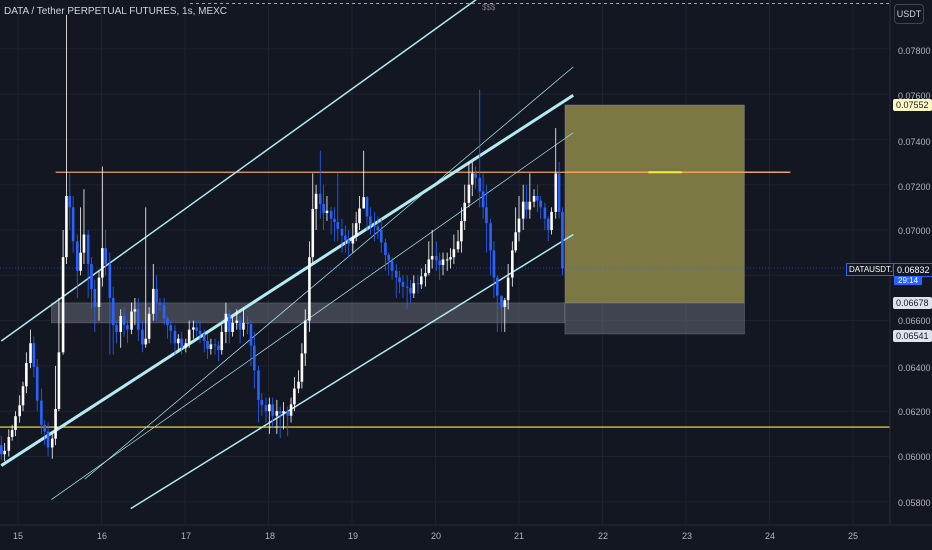  I want to click on date-tick: 17, so click(186, 536).